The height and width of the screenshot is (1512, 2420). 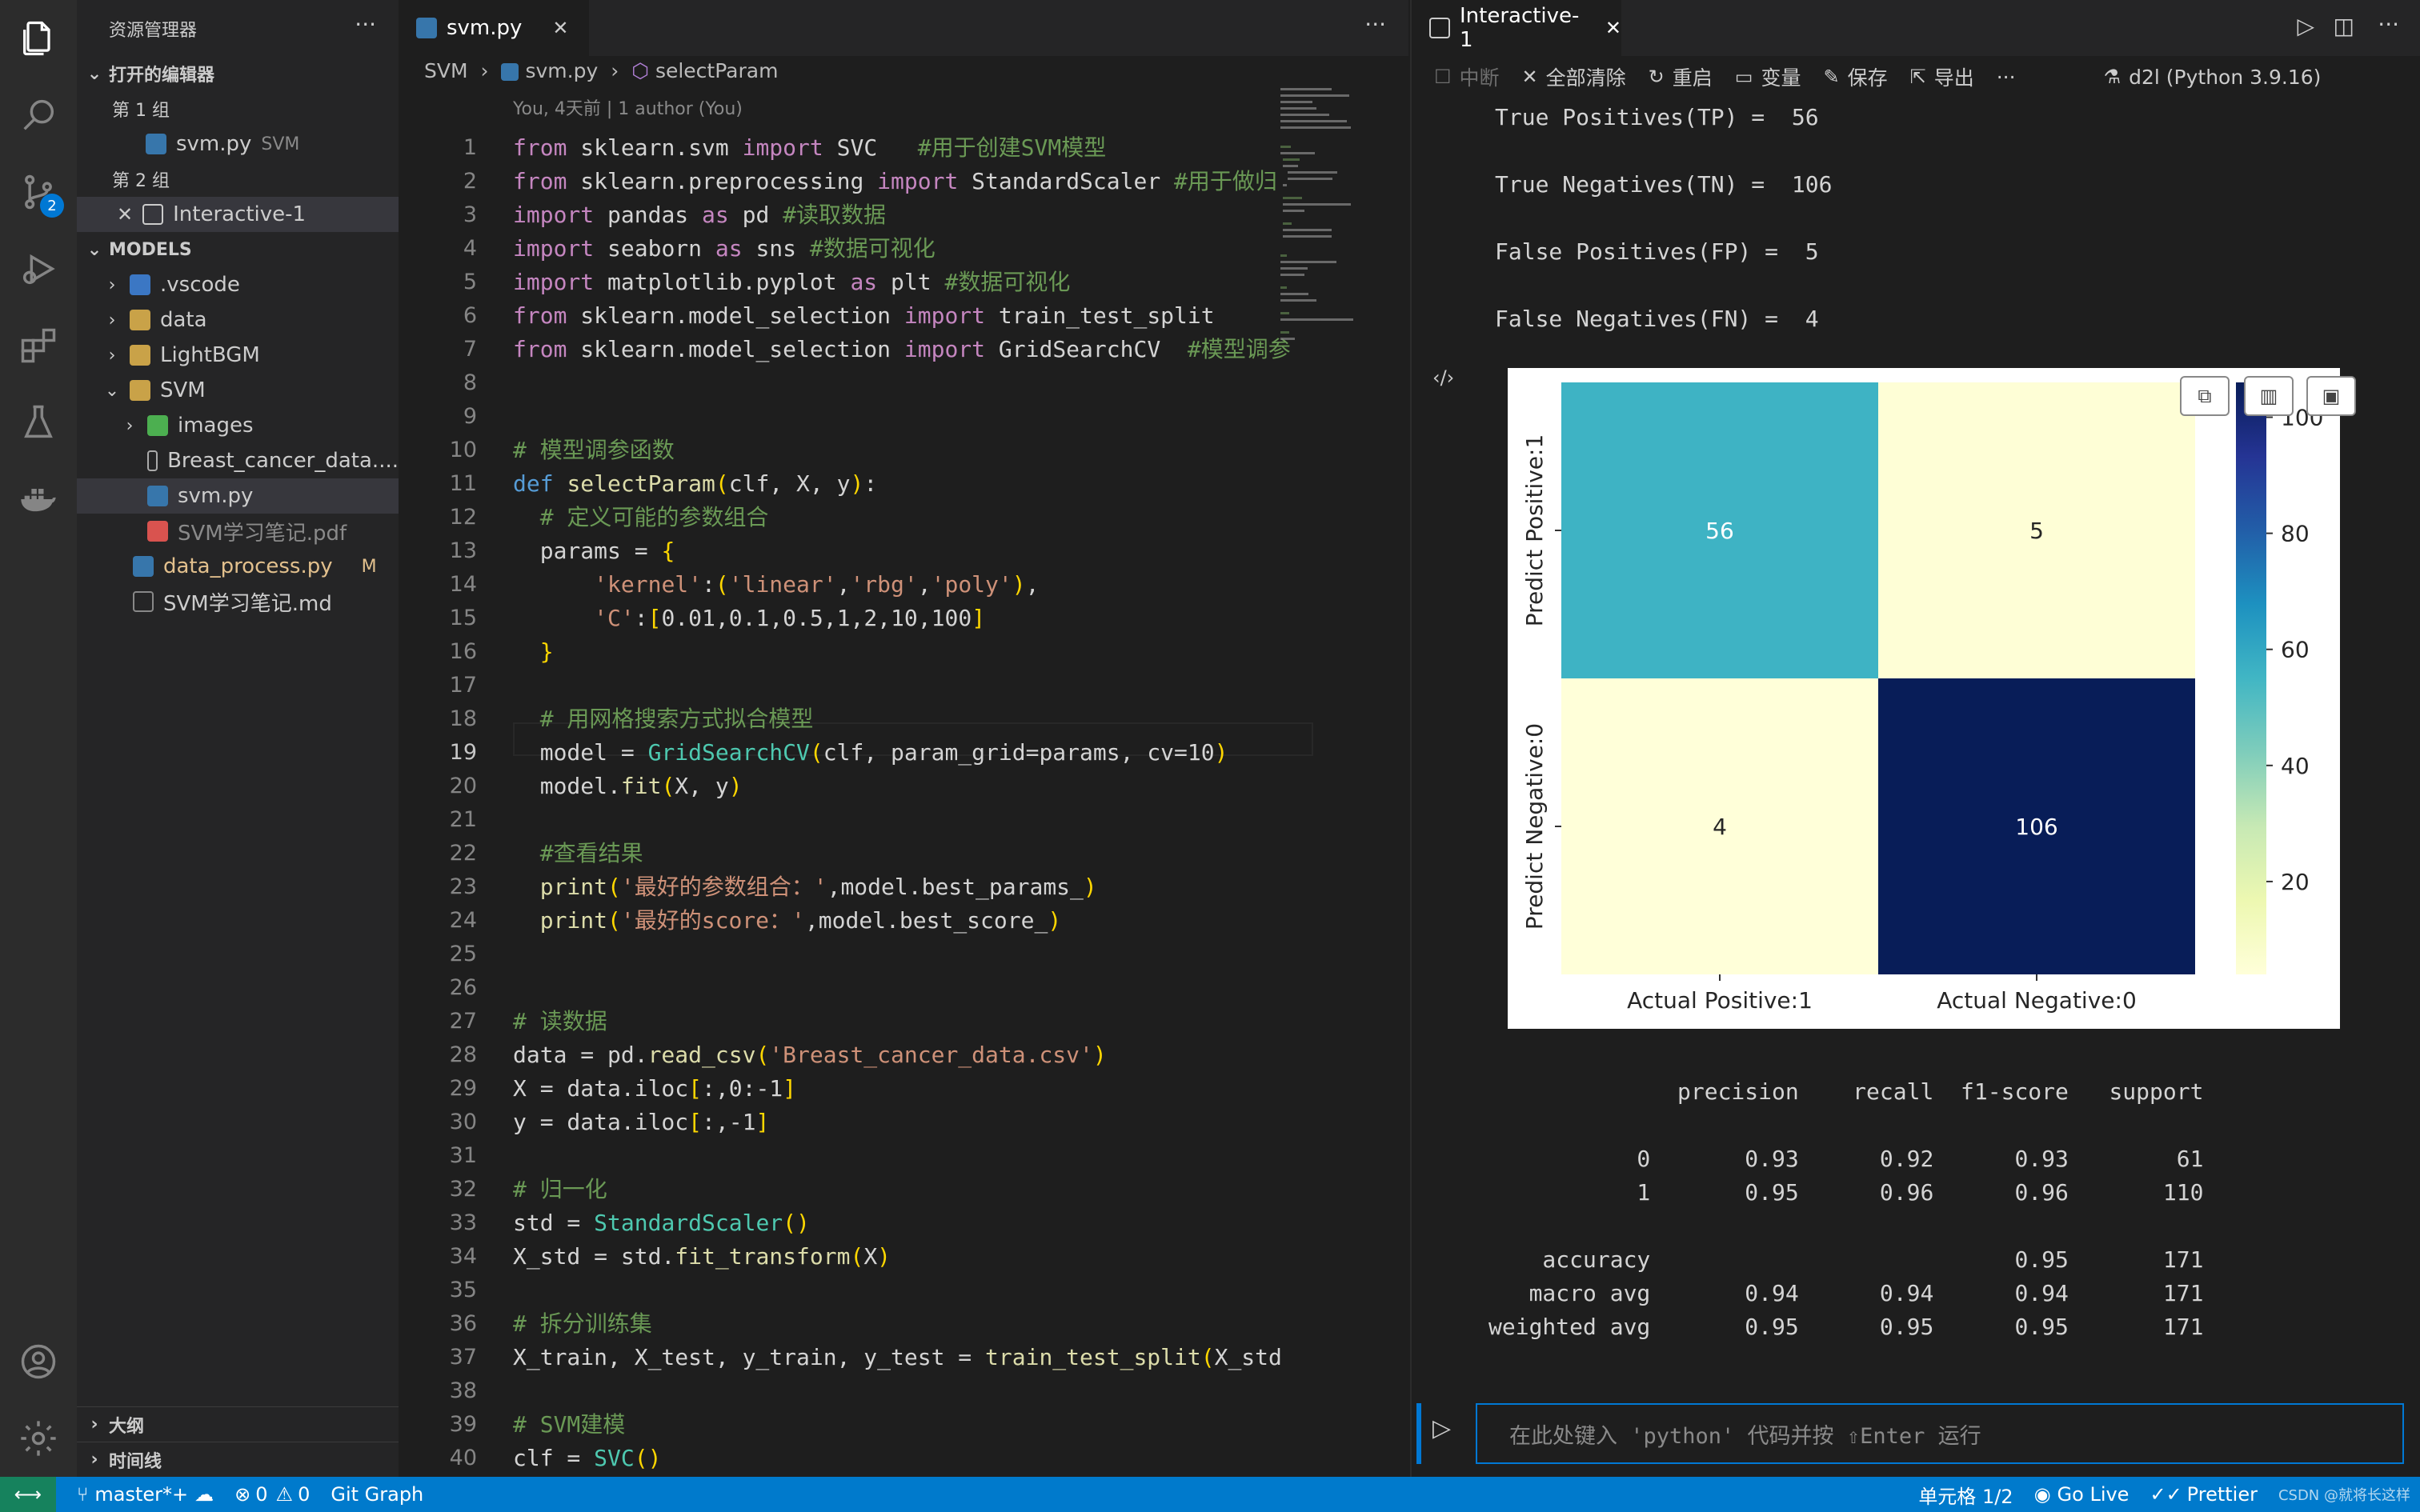 What do you see at coordinates (125, 214) in the screenshot?
I see `close-icon: ✕` at bounding box center [125, 214].